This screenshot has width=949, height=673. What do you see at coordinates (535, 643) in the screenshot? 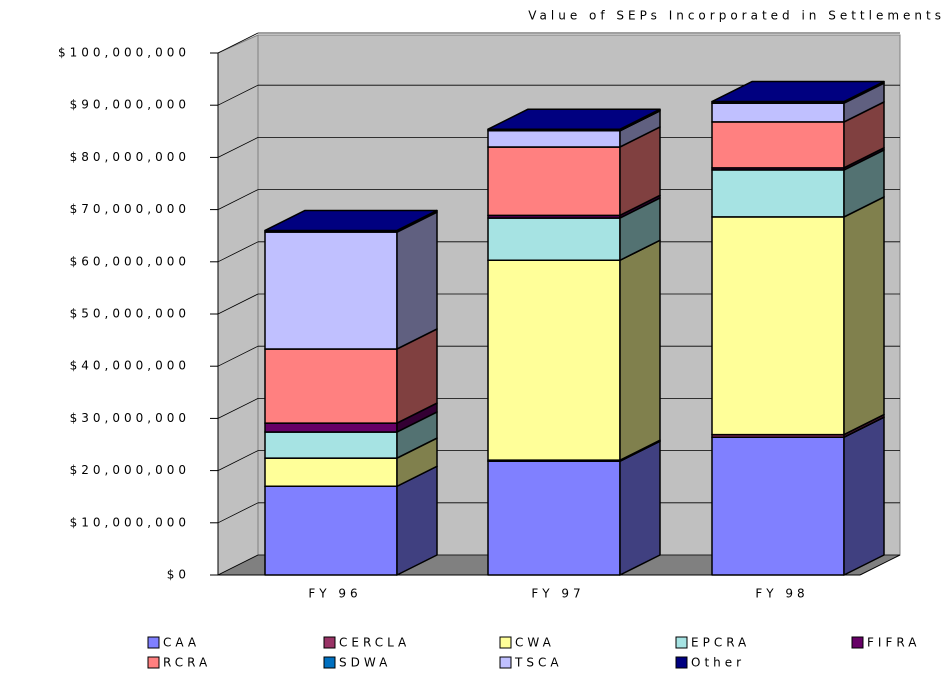
I see `legend-label: CWA` at bounding box center [535, 643].